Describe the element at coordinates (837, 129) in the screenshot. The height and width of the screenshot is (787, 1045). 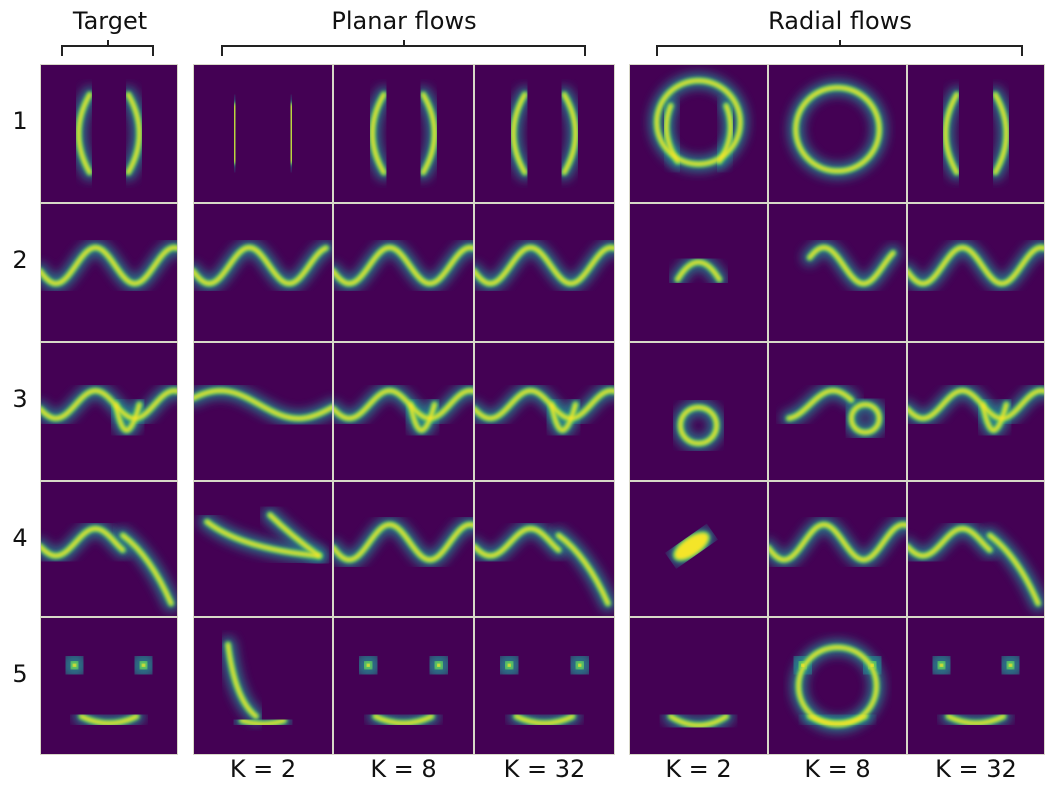
I see `density-ring` at that location.